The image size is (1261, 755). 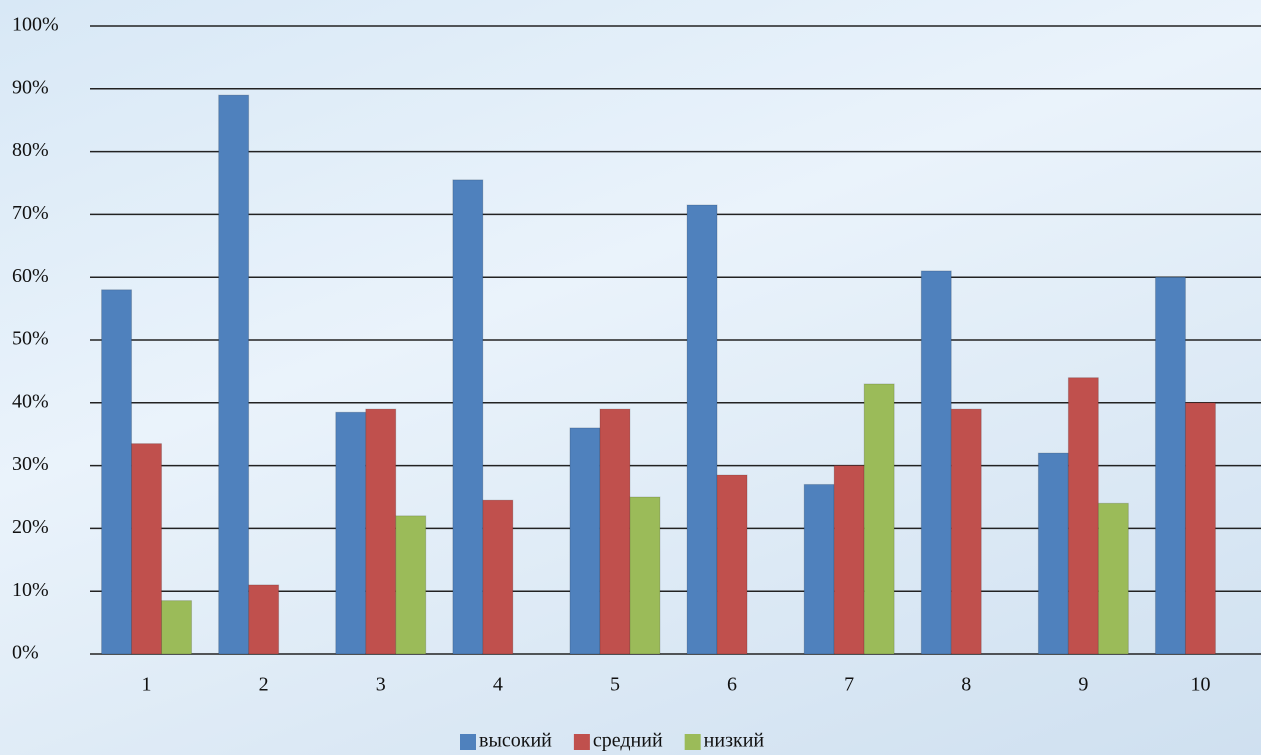 What do you see at coordinates (1200, 685) in the screenshot?
I see `x-tick-label: 10` at bounding box center [1200, 685].